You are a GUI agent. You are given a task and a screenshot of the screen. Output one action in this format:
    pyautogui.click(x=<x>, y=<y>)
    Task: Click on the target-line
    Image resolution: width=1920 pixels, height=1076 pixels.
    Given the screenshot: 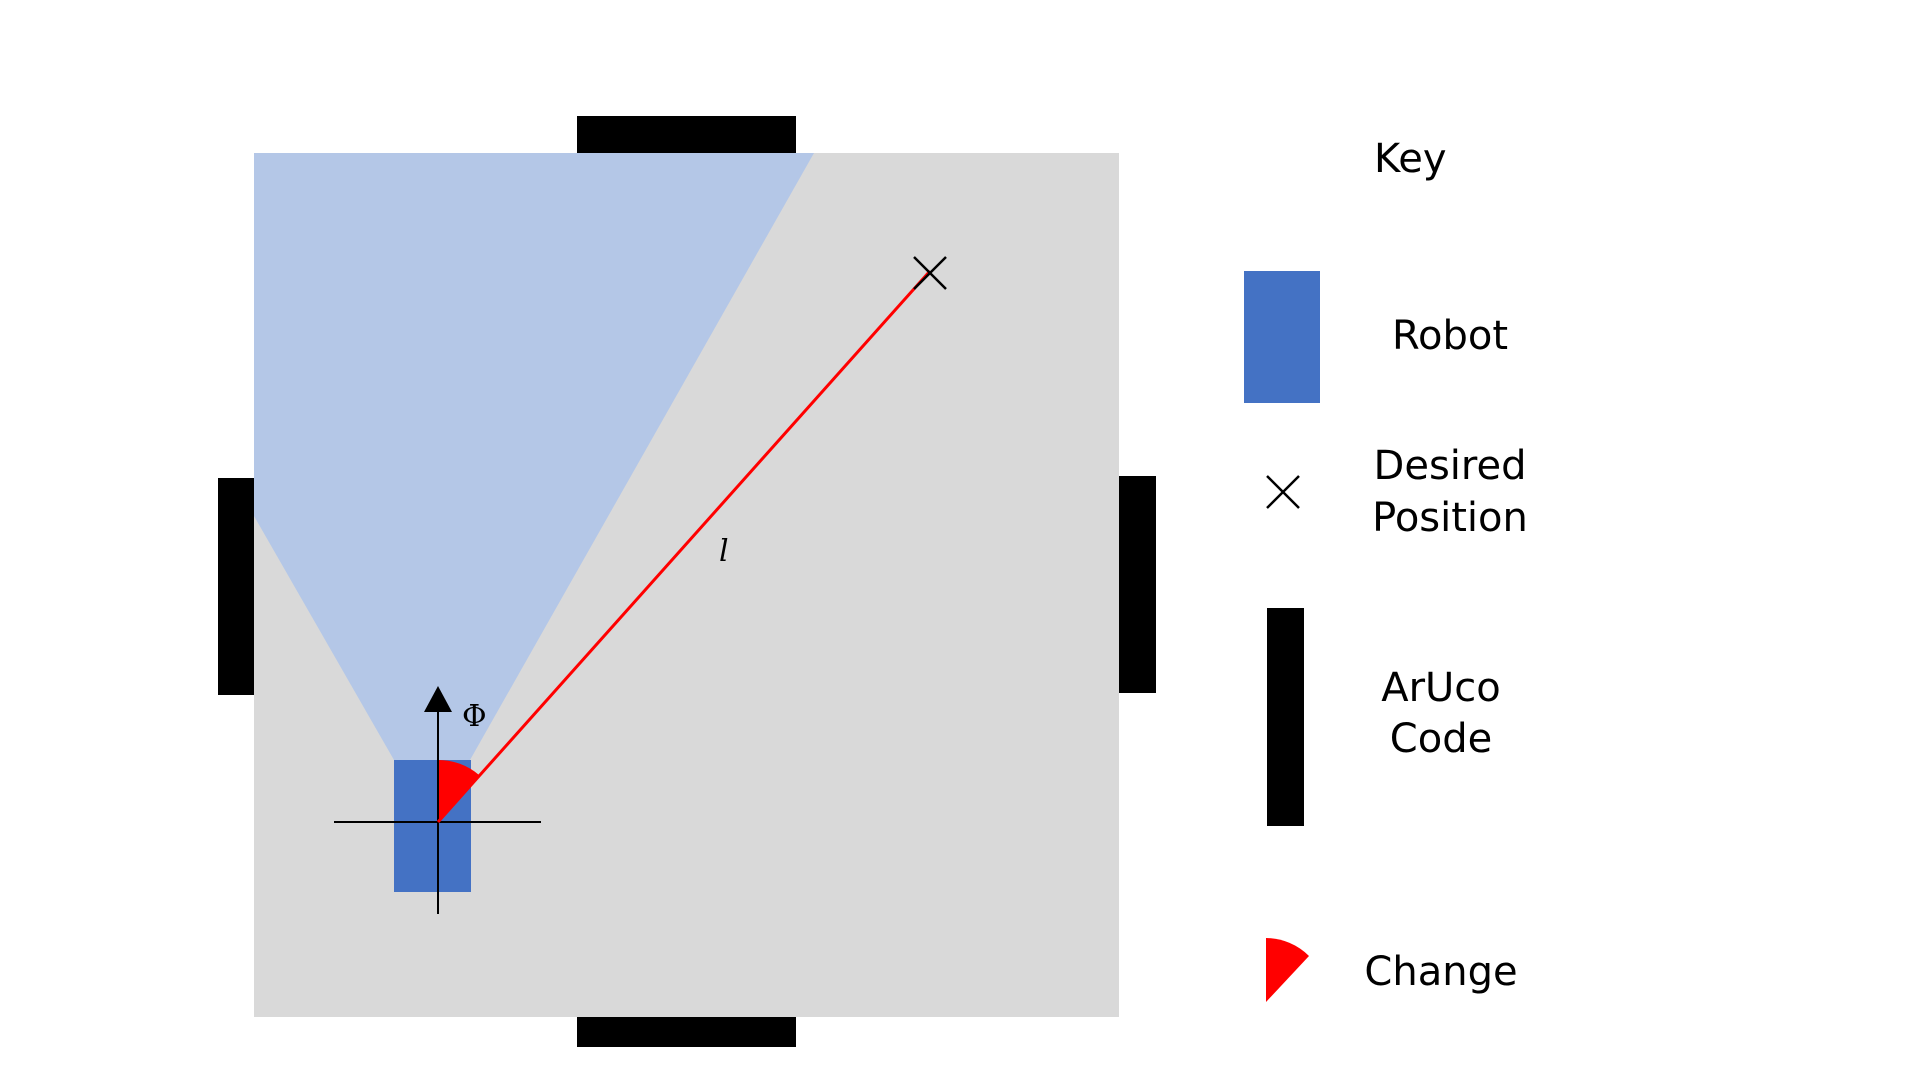 What is the action you would take?
    pyautogui.click(x=684, y=546)
    